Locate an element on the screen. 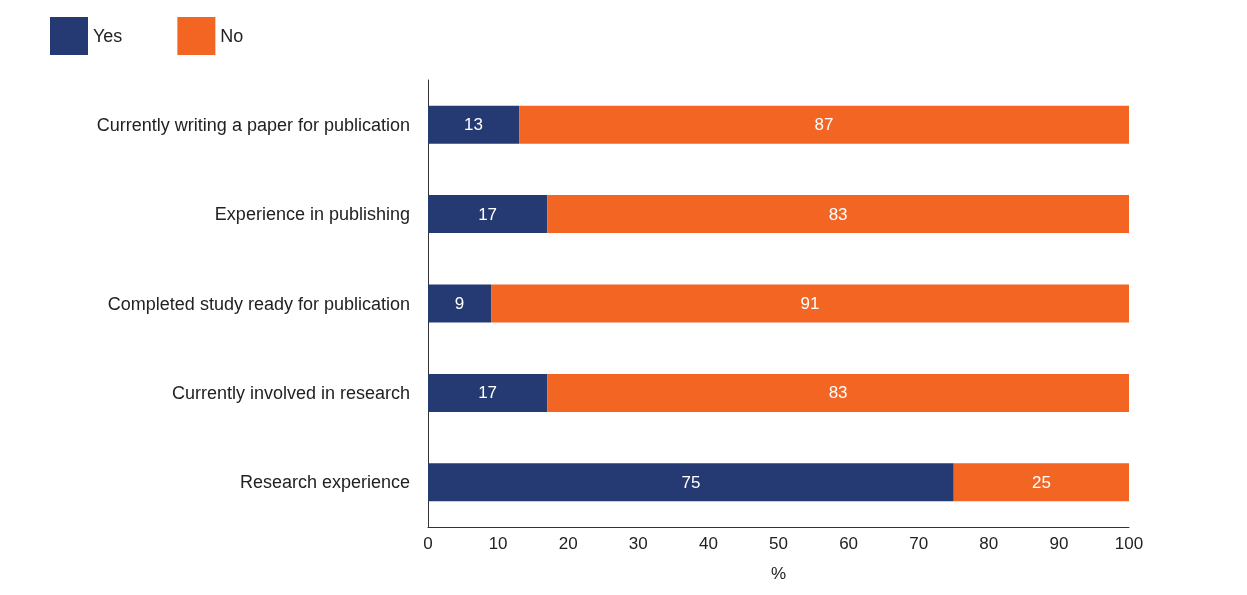  data-label: 87 is located at coordinates (824, 125).